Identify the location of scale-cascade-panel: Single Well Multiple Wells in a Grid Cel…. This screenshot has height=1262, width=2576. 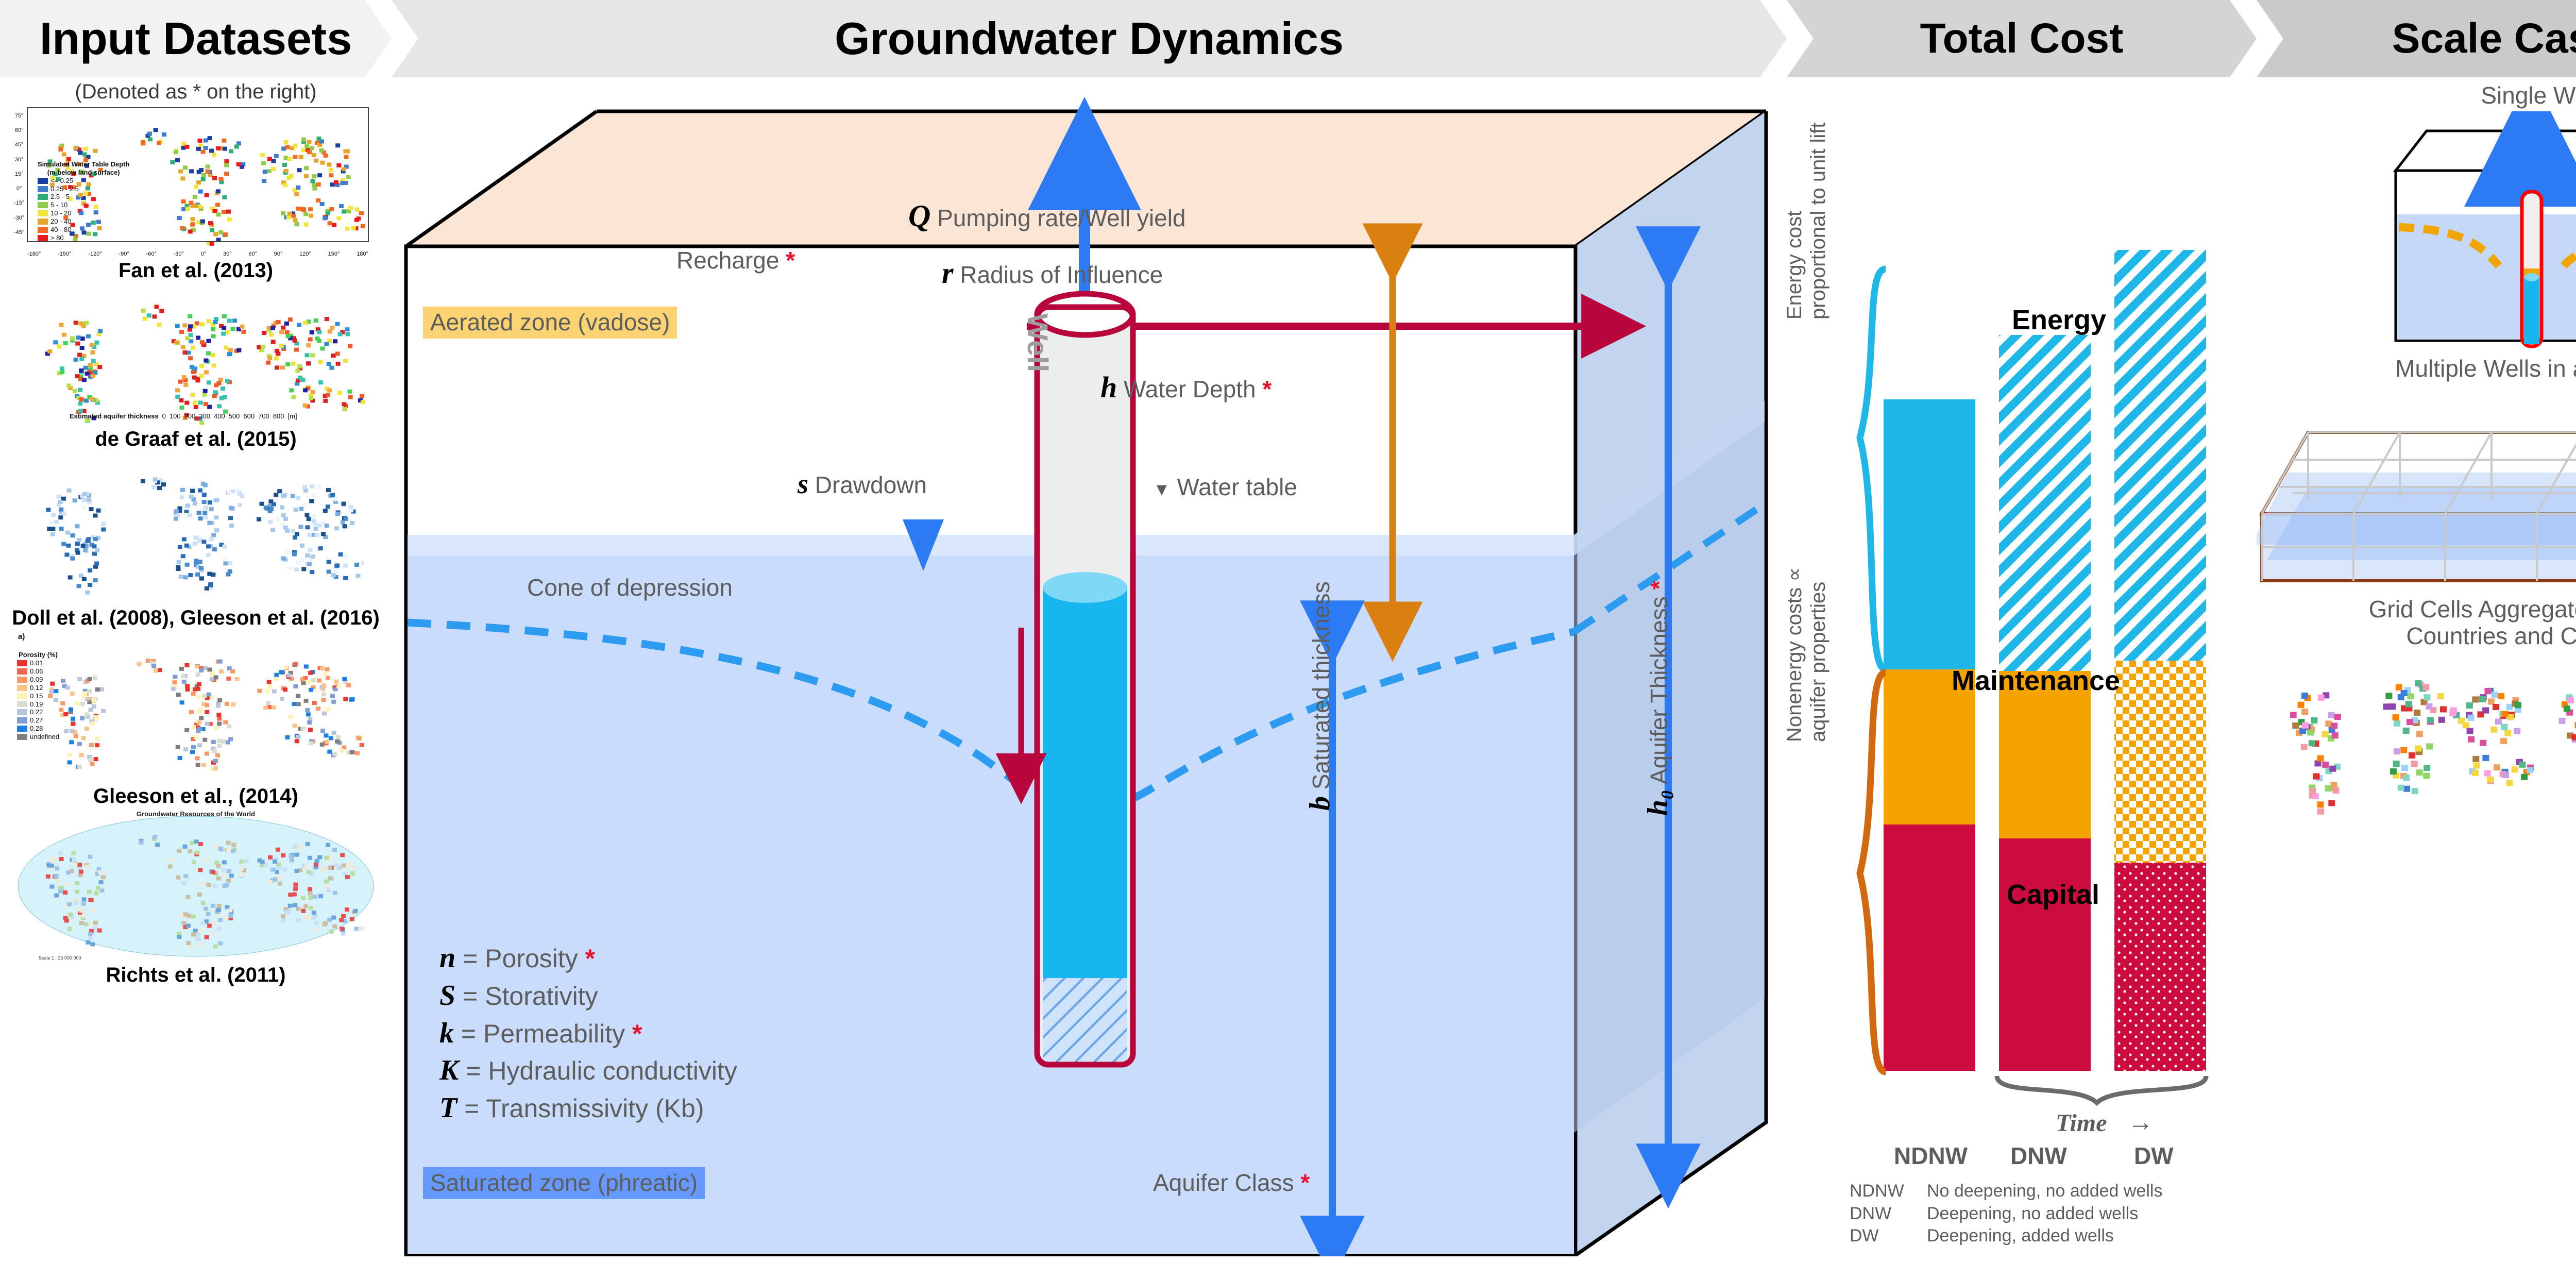
(2416, 669).